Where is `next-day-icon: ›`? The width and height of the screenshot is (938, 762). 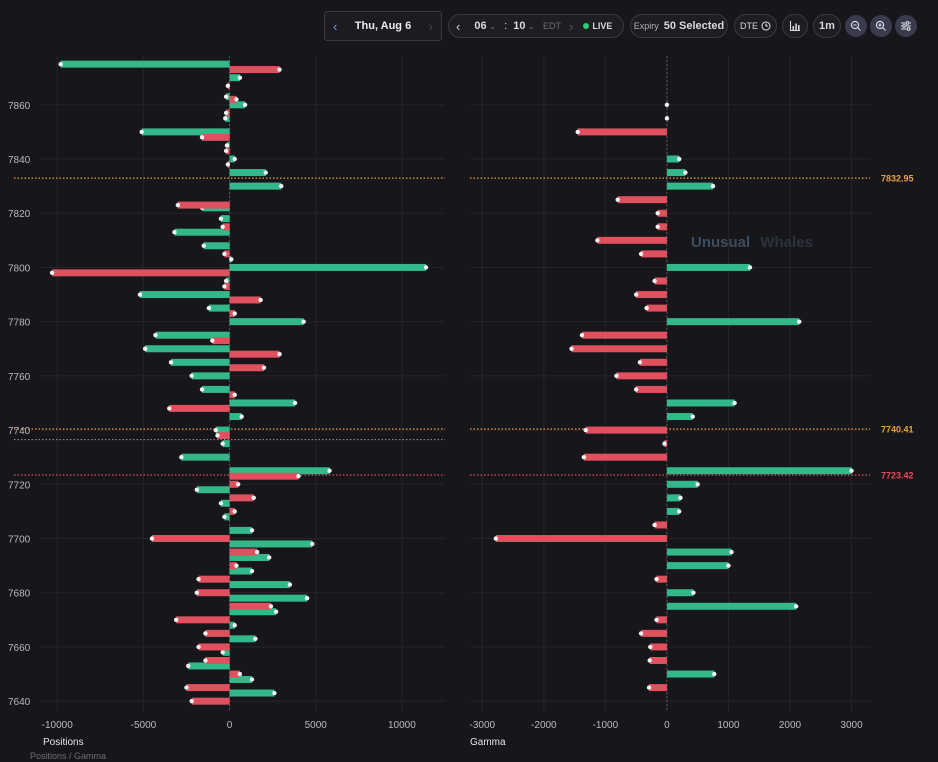 next-day-icon: › is located at coordinates (430, 26).